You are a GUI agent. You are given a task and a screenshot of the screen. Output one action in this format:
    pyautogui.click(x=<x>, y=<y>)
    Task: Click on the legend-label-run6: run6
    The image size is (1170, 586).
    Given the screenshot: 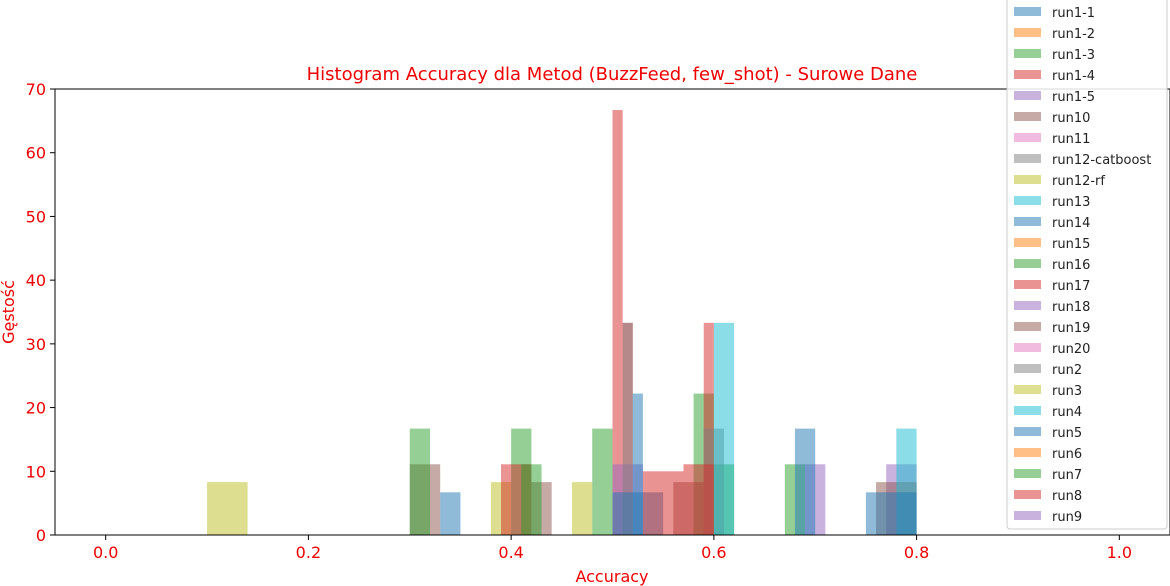 What is the action you would take?
    pyautogui.click(x=1067, y=454)
    